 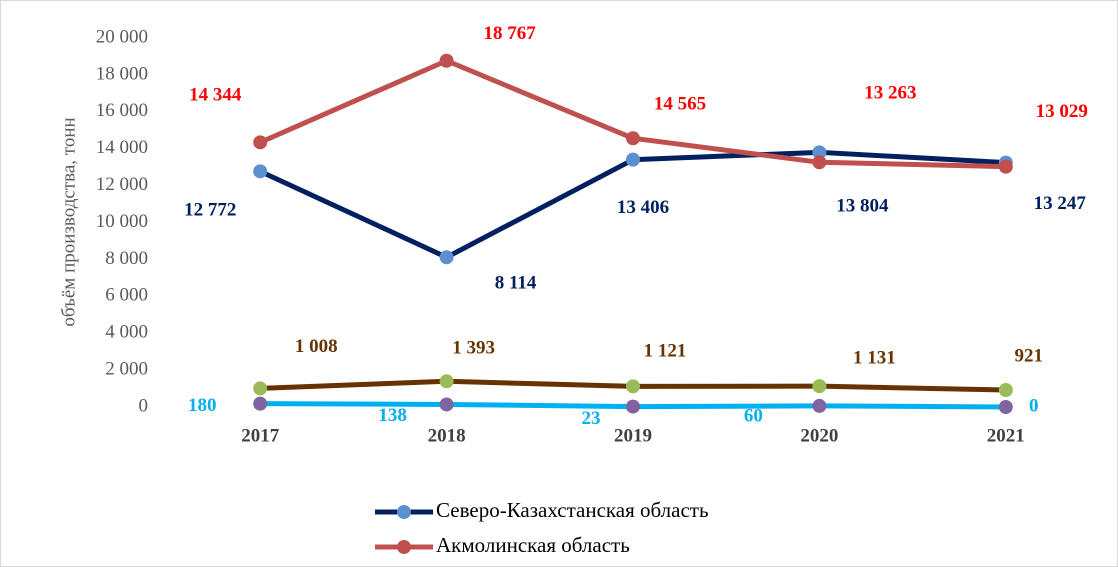 I want to click on x-tick-label: 2018, so click(x=447, y=435).